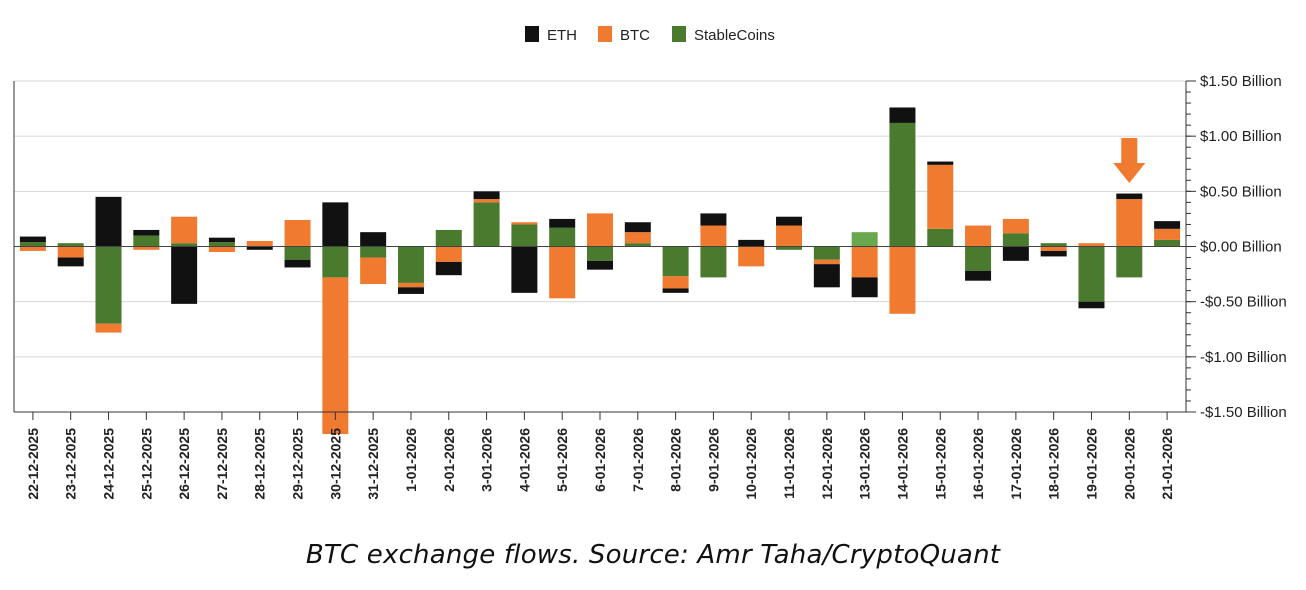  I want to click on bar-eth-5-01-2026, so click(562, 223).